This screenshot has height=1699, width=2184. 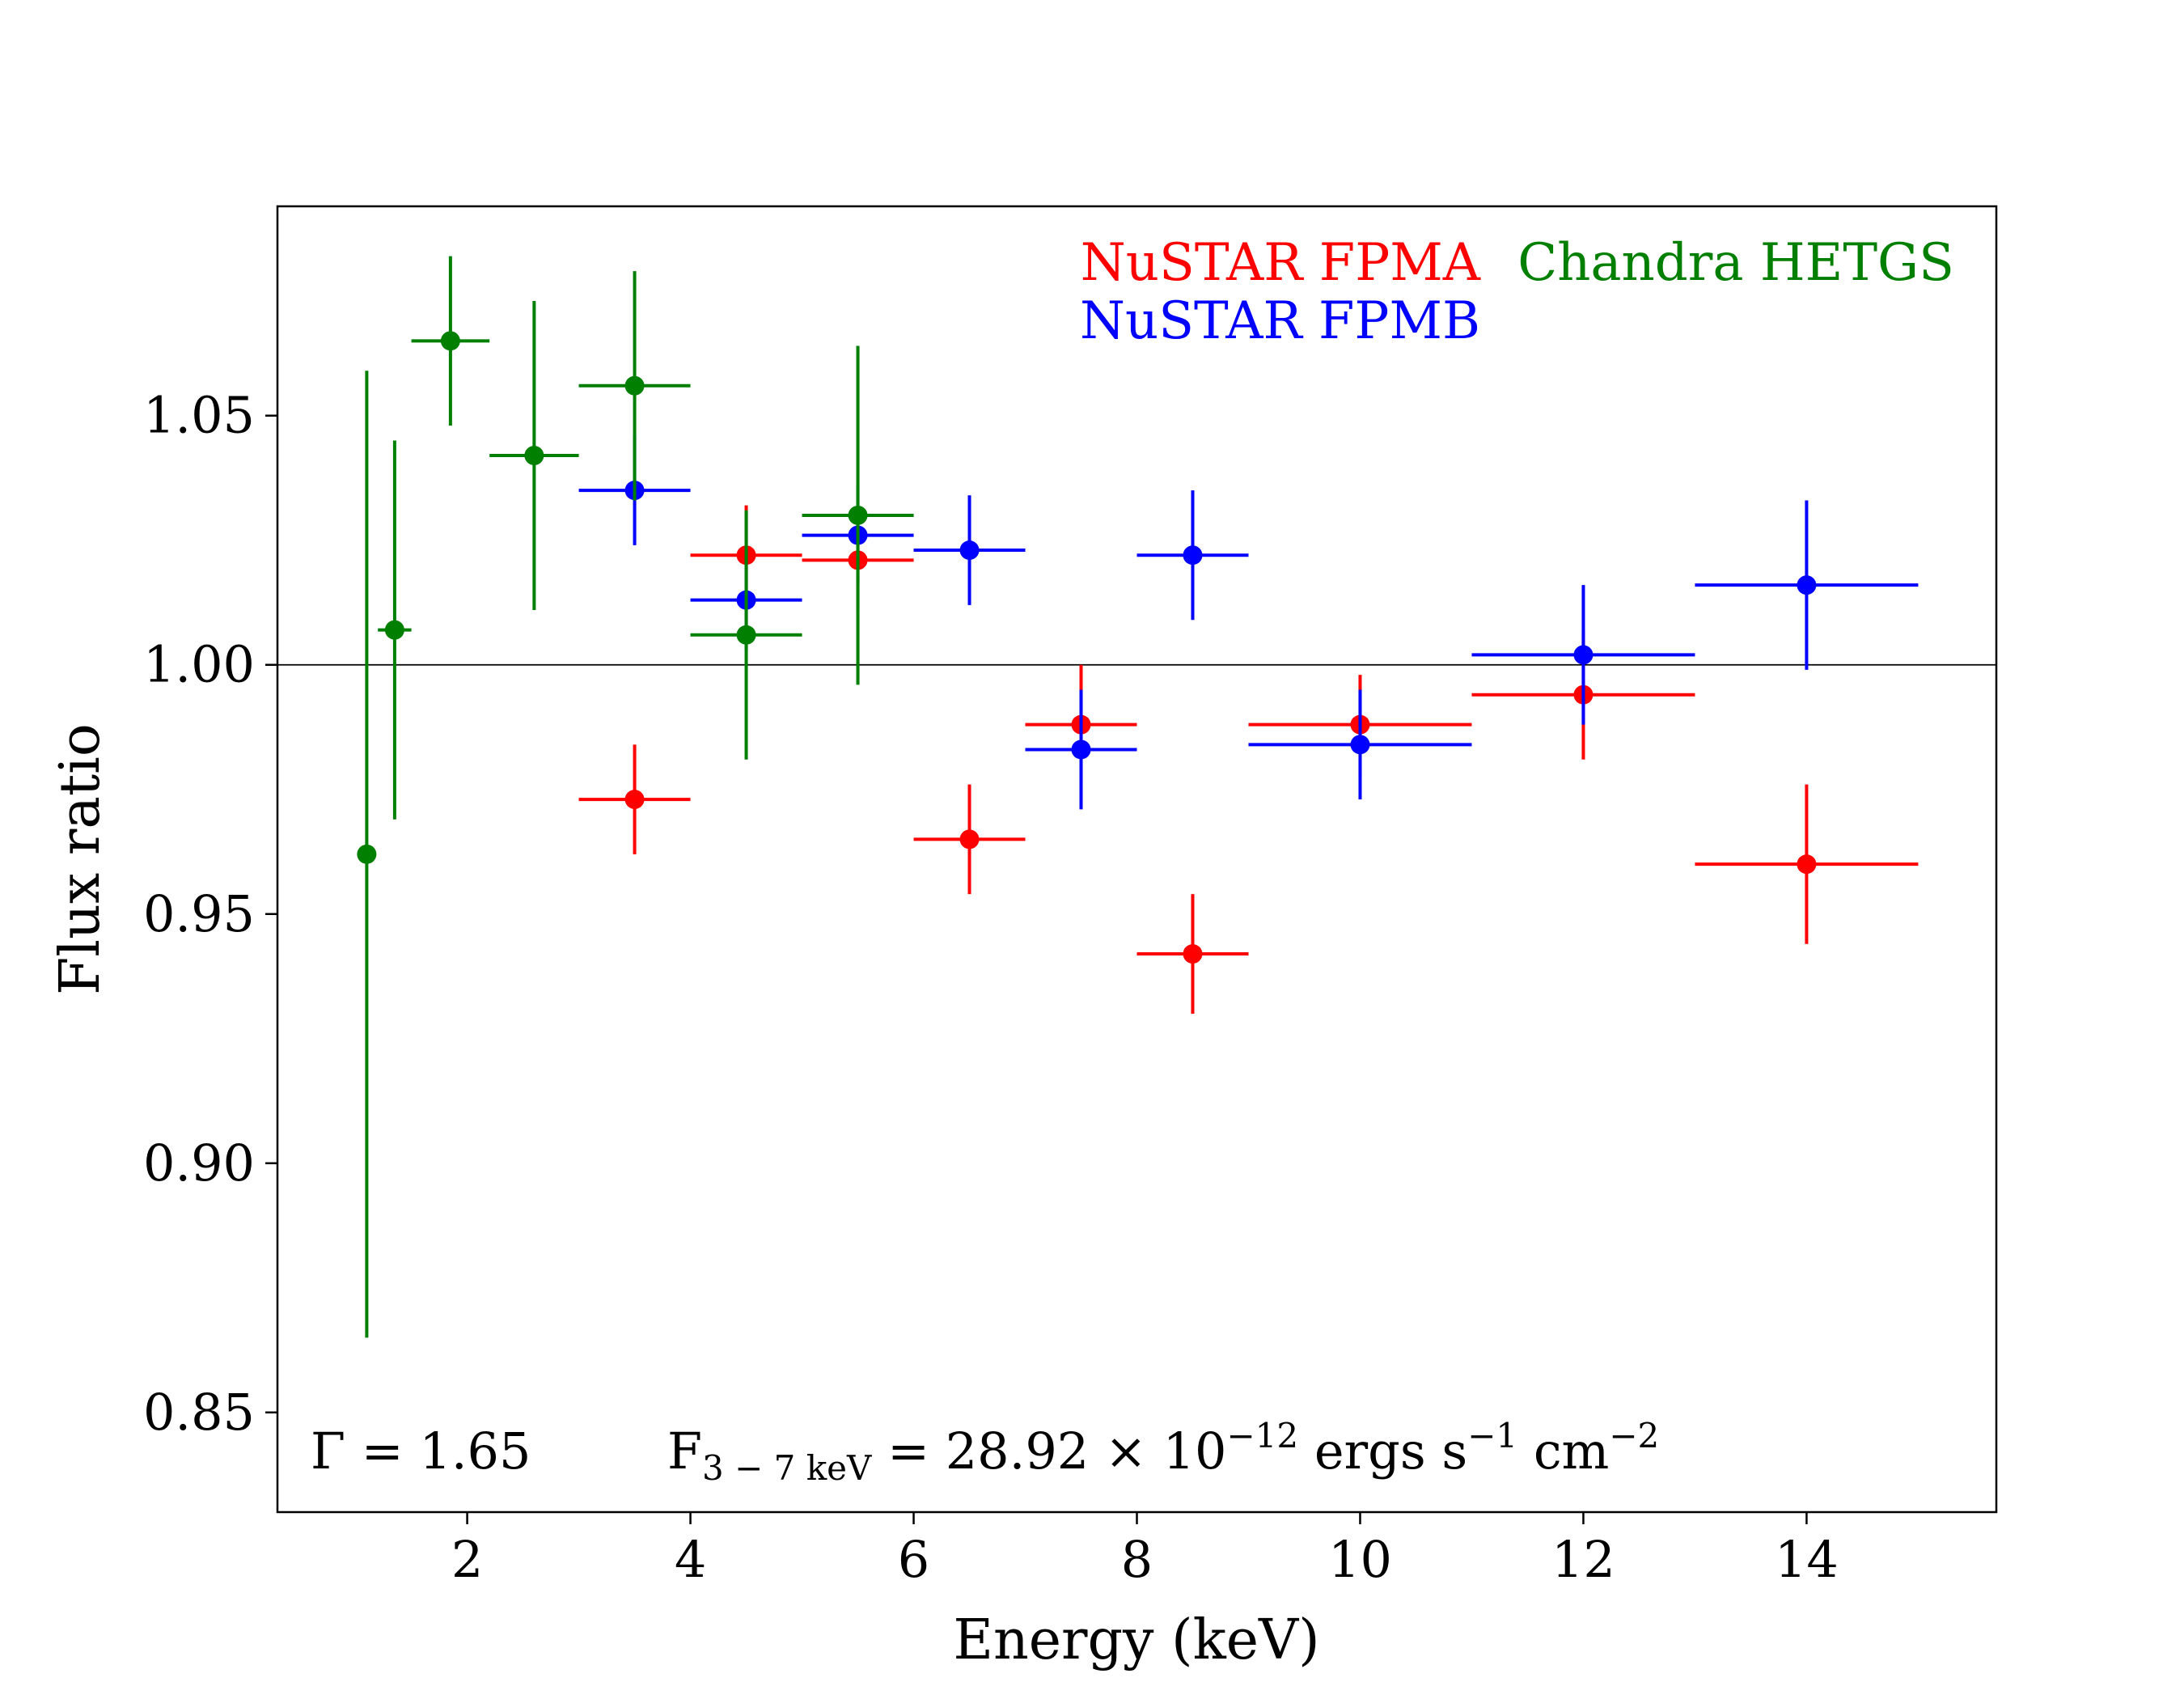 I want to click on flux-units-1: ergs s, so click(x=1382, y=1451).